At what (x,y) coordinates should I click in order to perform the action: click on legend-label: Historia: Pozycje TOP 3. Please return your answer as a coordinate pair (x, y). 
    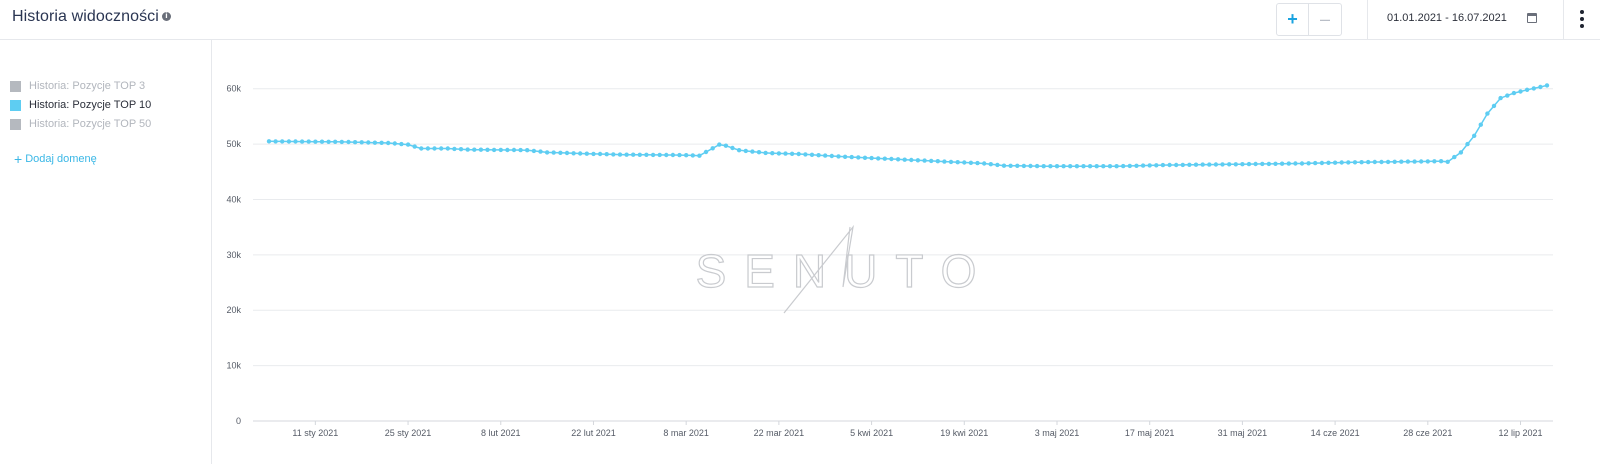
    Looking at the image, I should click on (87, 86).